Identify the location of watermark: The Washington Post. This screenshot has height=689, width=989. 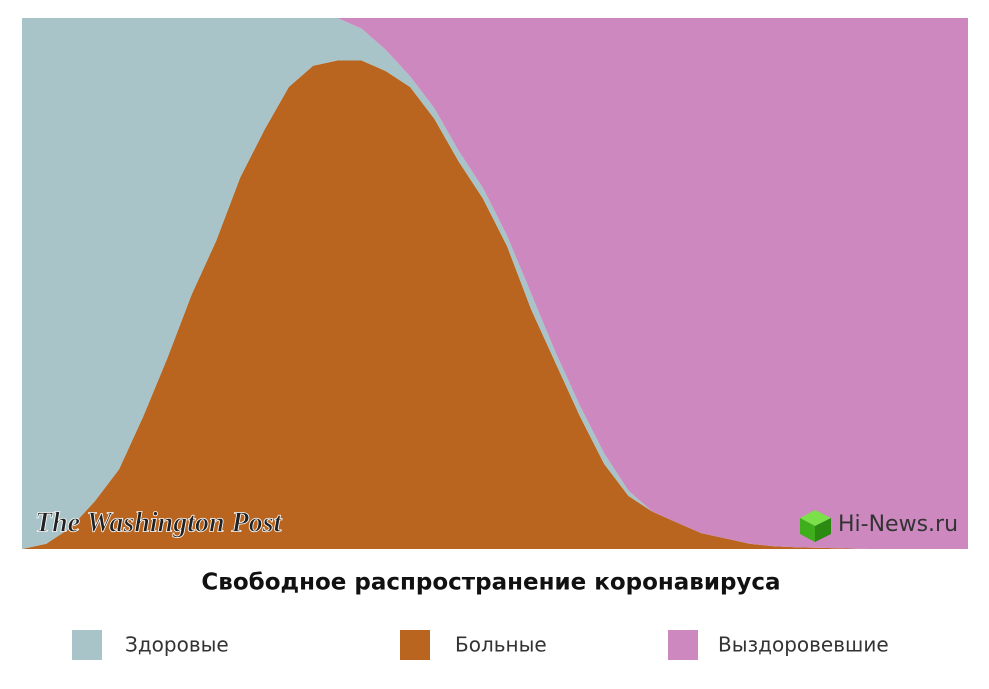
(159, 522).